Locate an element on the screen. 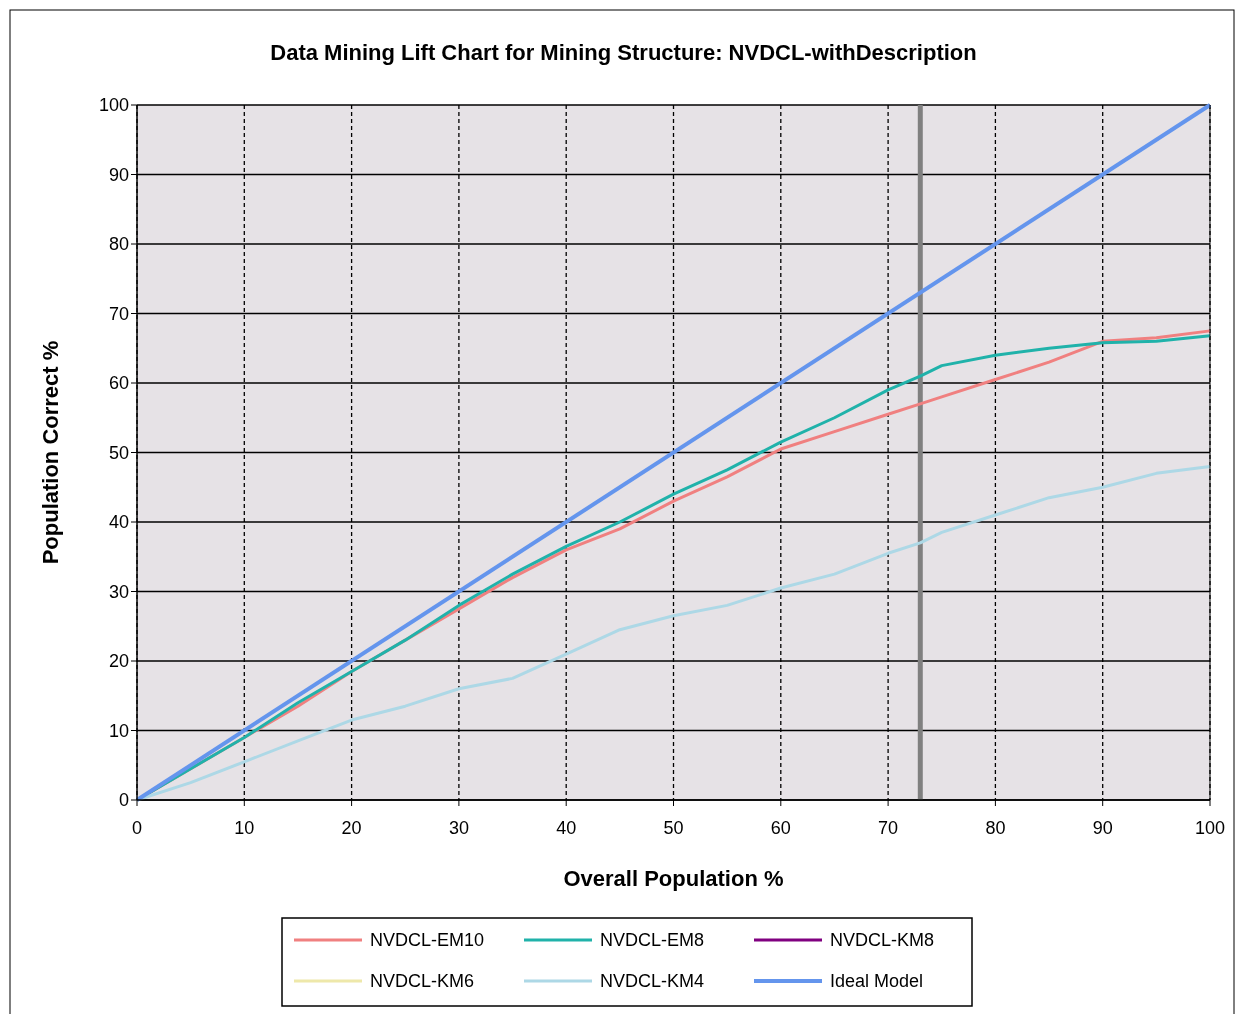 The height and width of the screenshot is (1014, 1236). y-tick-label: 70 is located at coordinates (118, 313).